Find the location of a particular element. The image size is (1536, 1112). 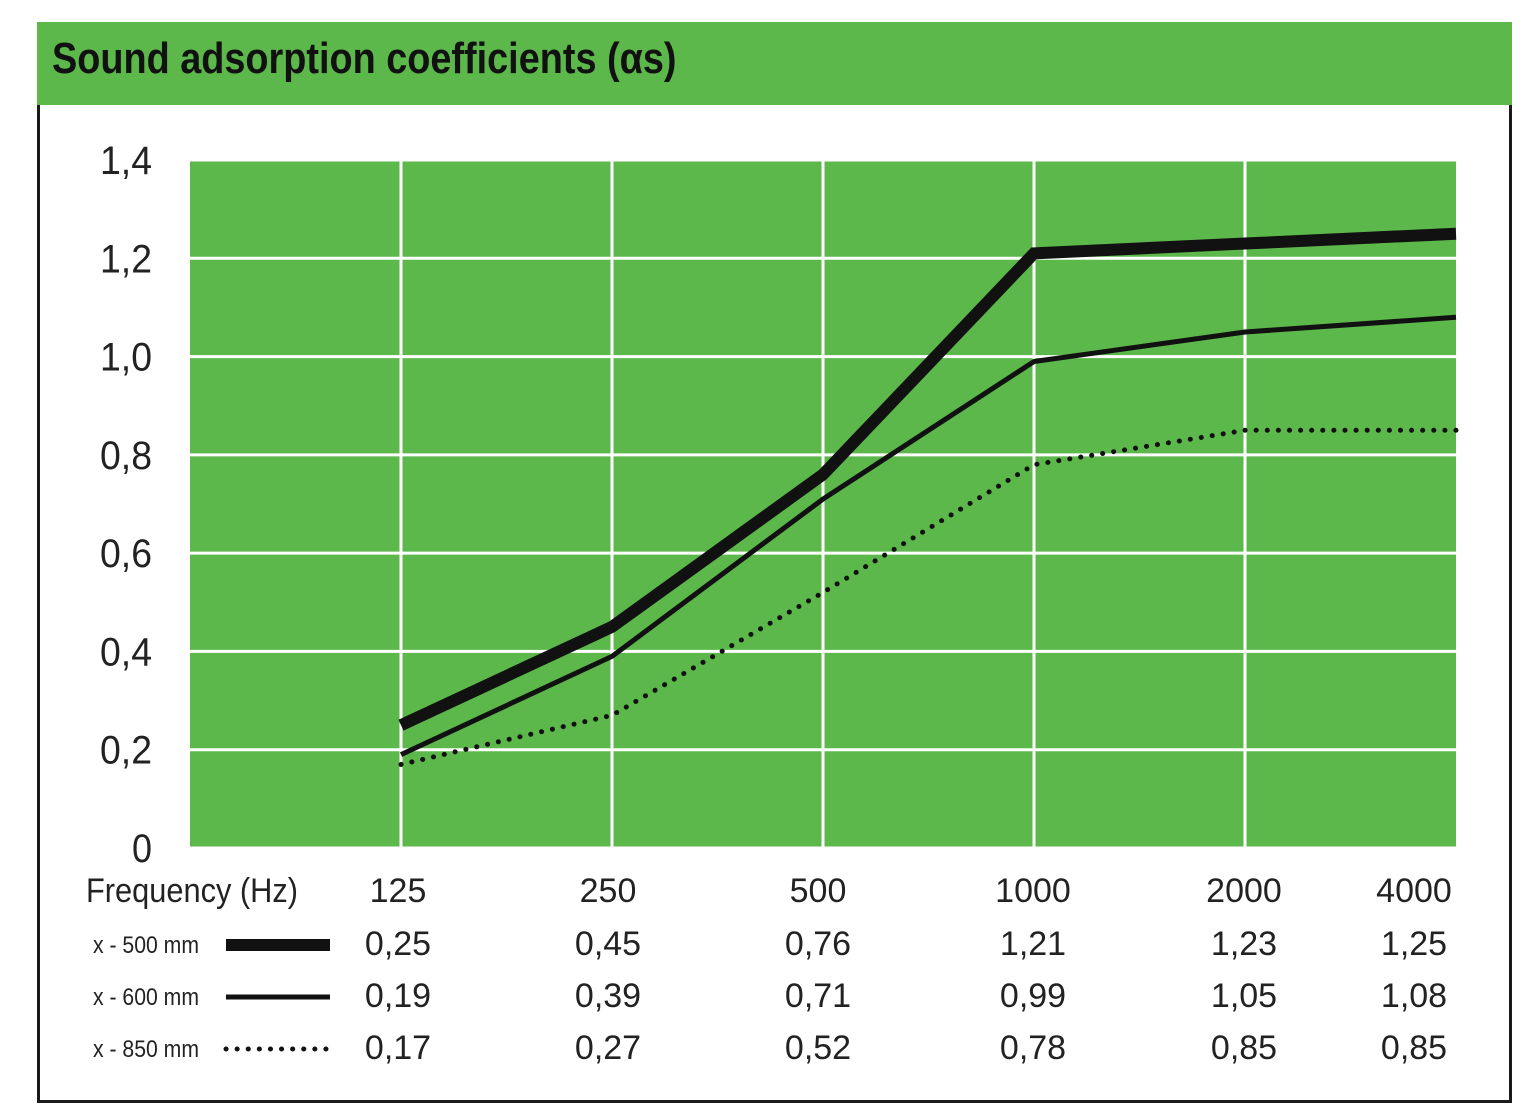

y-tick-label: 0,8 is located at coordinates (126, 456).